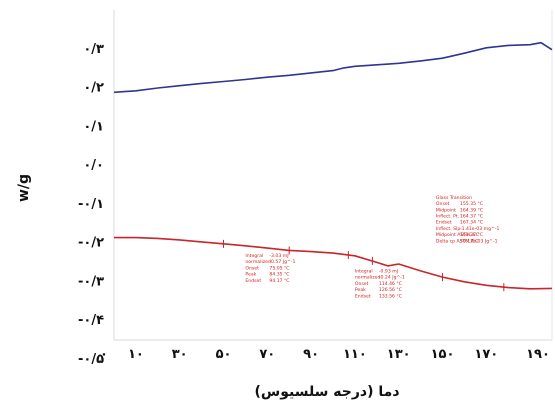 This screenshot has height=408, width=555. I want to click on x-tick-label: ۱۵۰, so click(443, 354).